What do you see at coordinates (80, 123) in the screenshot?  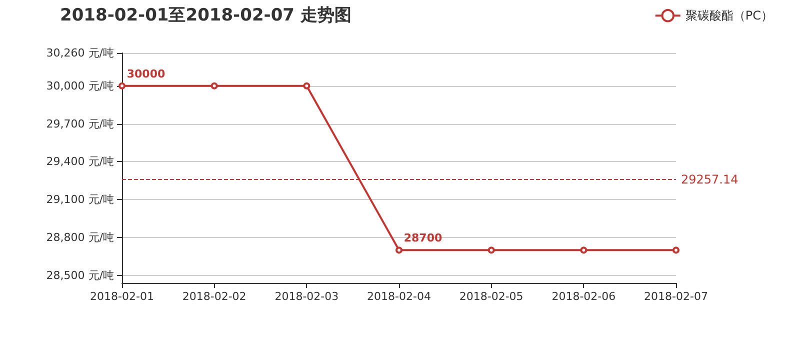 I see `y-tick-label: 29,700 元/吨` at bounding box center [80, 123].